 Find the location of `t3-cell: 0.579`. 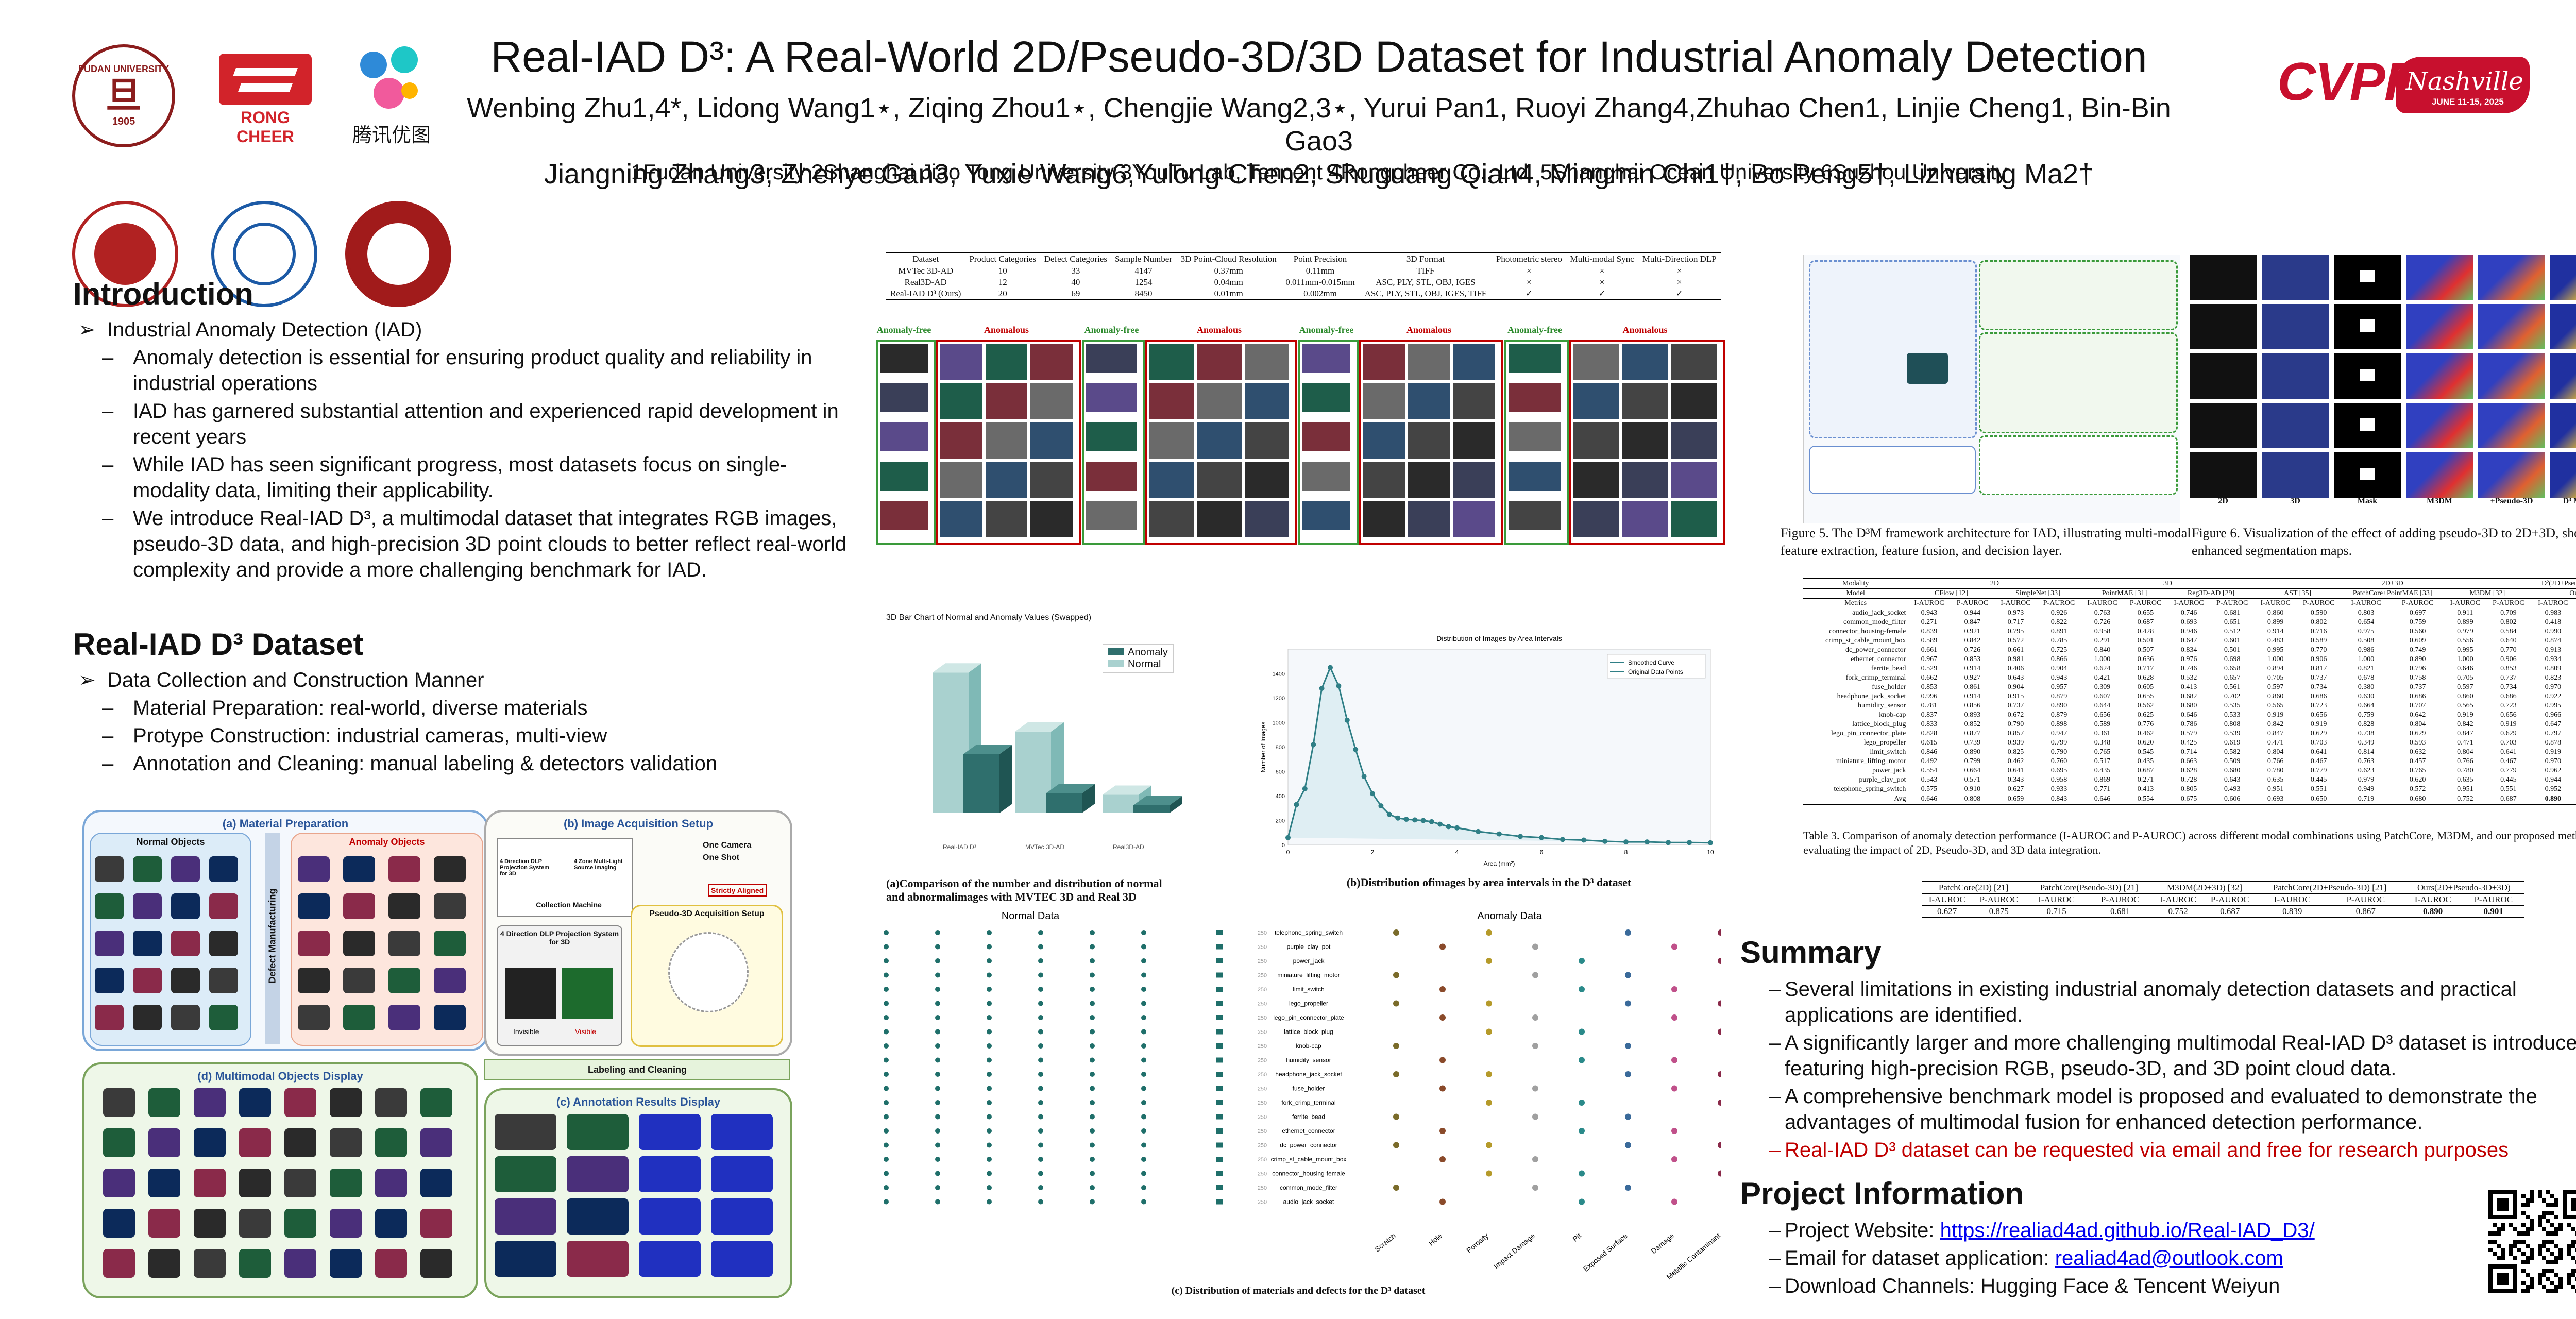

t3-cell: 0.579 is located at coordinates (2188, 733).